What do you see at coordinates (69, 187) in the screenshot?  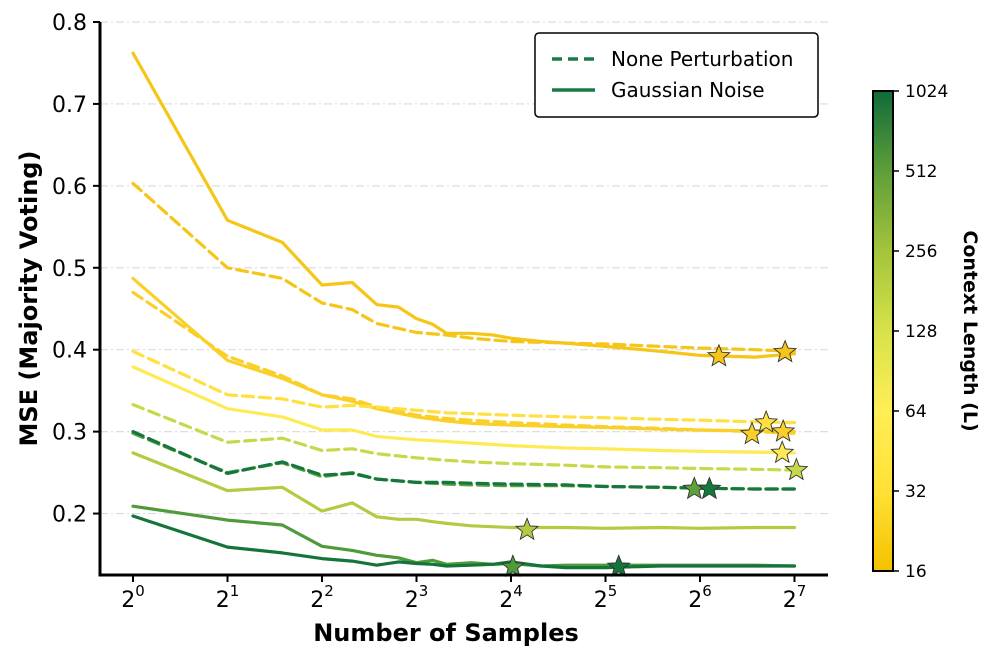 I see `y-tick-label-4: 0.6` at bounding box center [69, 187].